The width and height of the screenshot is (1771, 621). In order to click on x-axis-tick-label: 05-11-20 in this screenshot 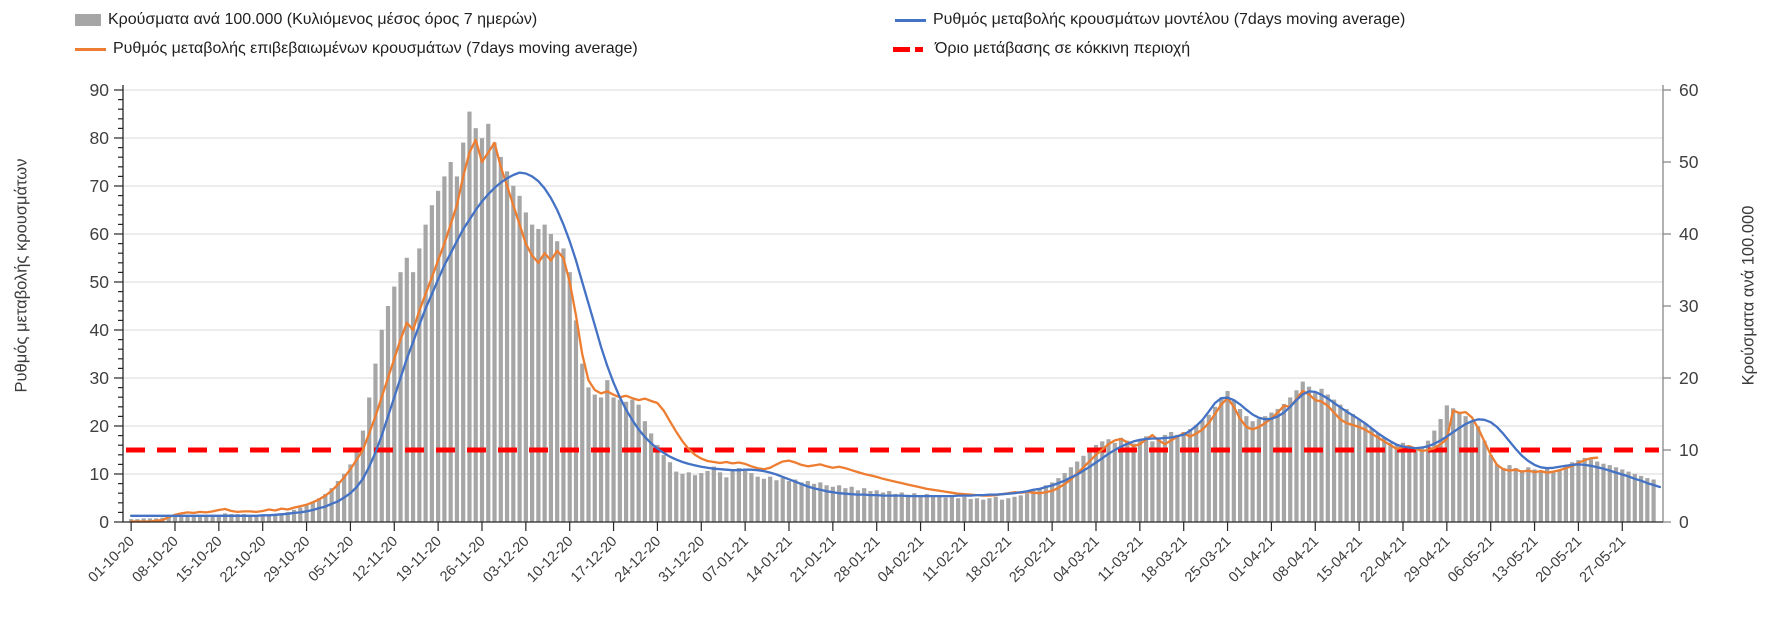, I will do `click(332, 560)`.